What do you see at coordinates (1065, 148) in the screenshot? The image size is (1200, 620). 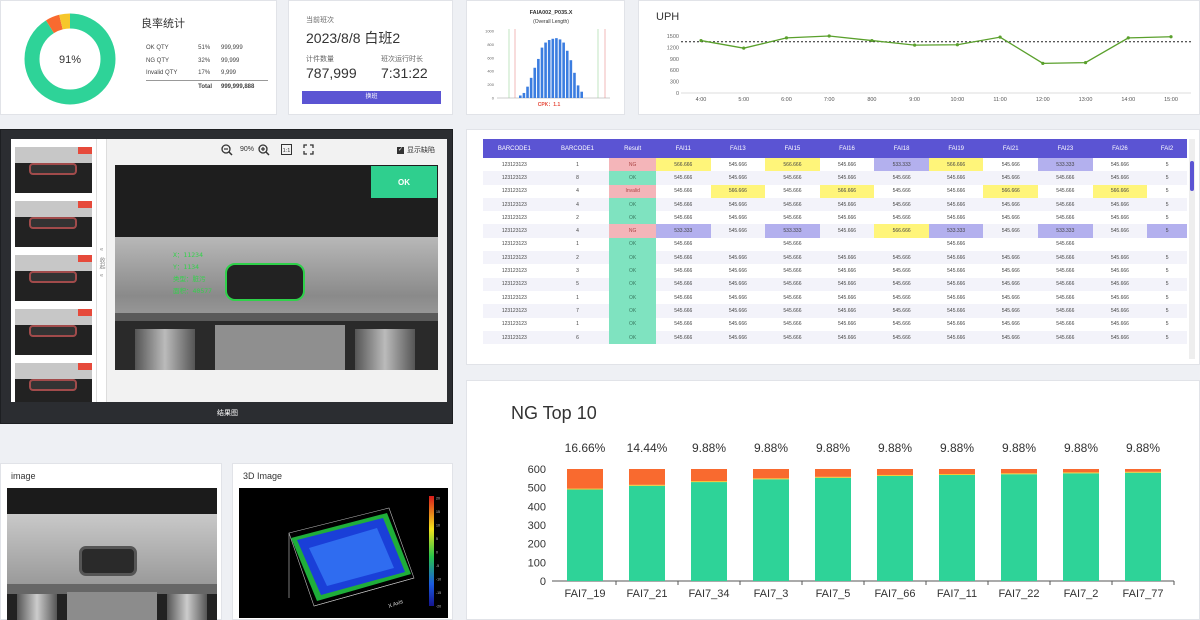 I see `table-header: FAI23` at bounding box center [1065, 148].